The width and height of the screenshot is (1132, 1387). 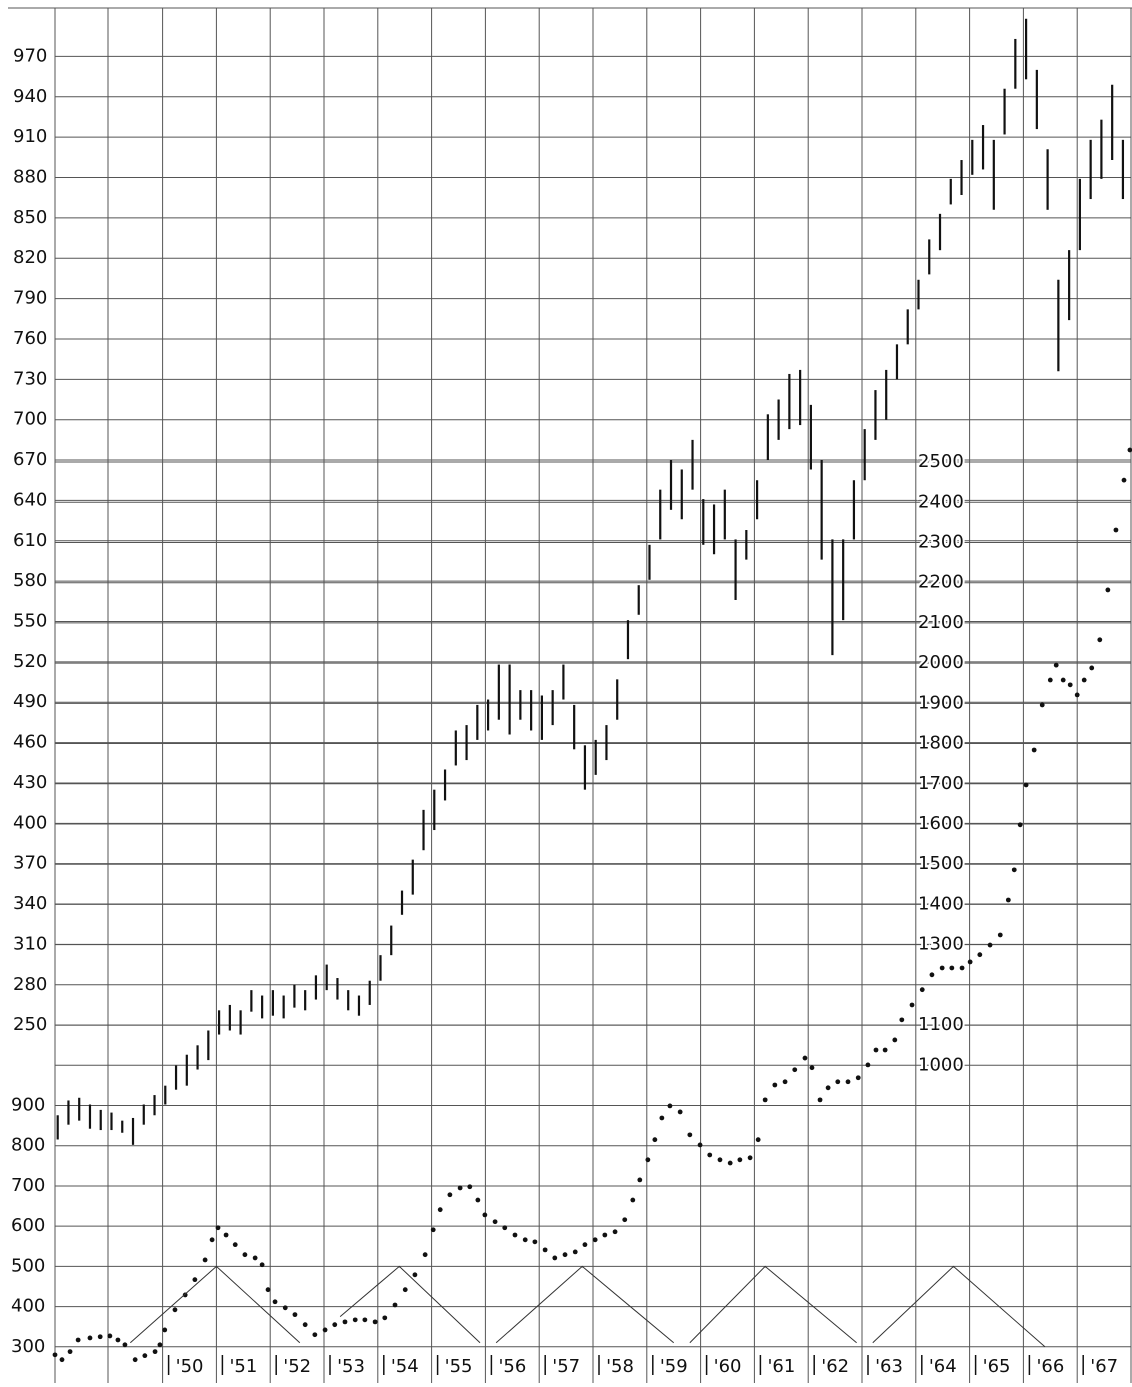 What do you see at coordinates (943, 1366) in the screenshot?
I see `x-tick-label: '64` at bounding box center [943, 1366].